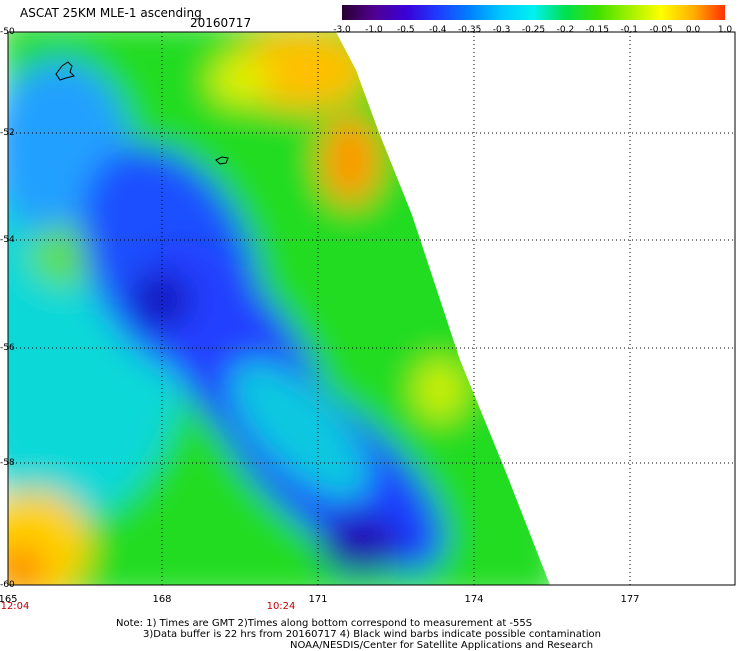 The image size is (740, 651). What do you see at coordinates (597, 30) in the screenshot?
I see `color-scale-tick-label: -0.15` at bounding box center [597, 30].